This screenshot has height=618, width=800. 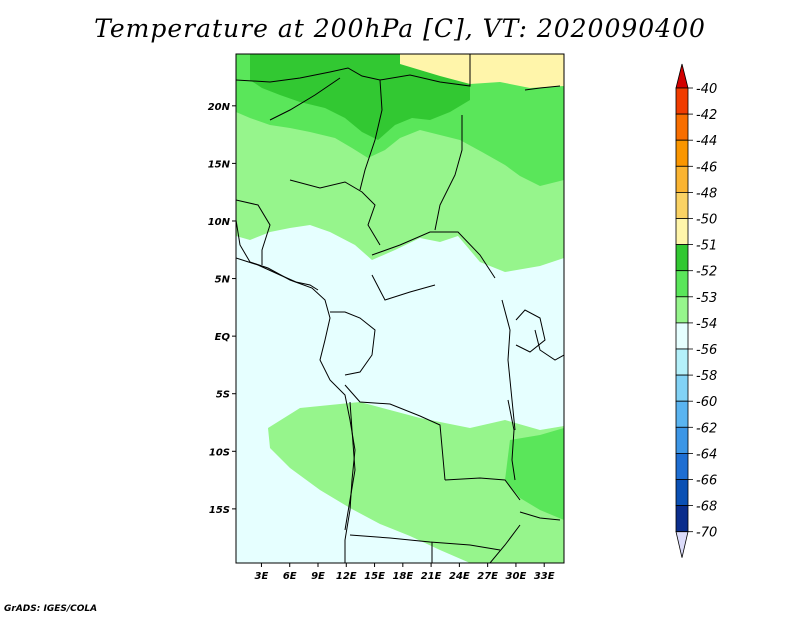 What do you see at coordinates (706, 454) in the screenshot?
I see `colorbar-label: -64` at bounding box center [706, 454].